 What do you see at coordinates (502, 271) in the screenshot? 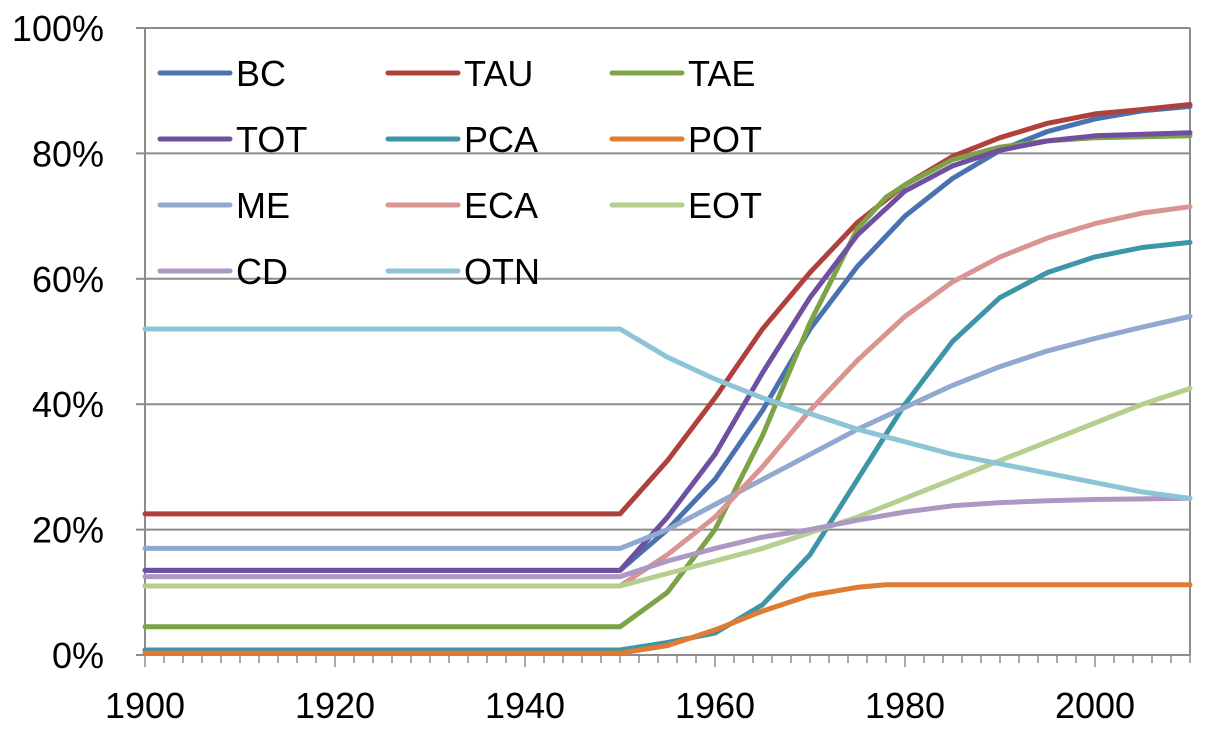
I see `legend-label-otn: OTN` at bounding box center [502, 271].